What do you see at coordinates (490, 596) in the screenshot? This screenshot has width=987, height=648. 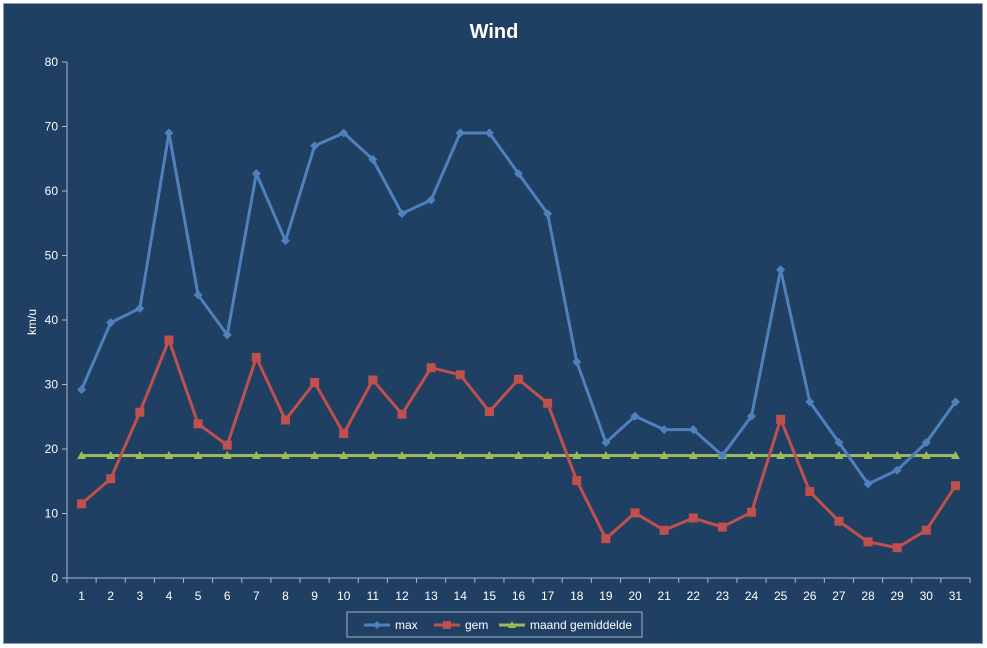 I see `x-tick-label: 15` at bounding box center [490, 596].